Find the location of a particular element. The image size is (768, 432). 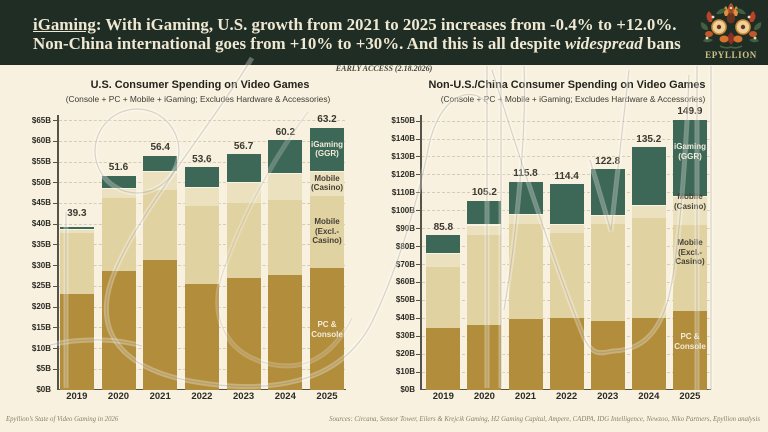

svg-text: EPYLLION is located at coordinates (731, 55).